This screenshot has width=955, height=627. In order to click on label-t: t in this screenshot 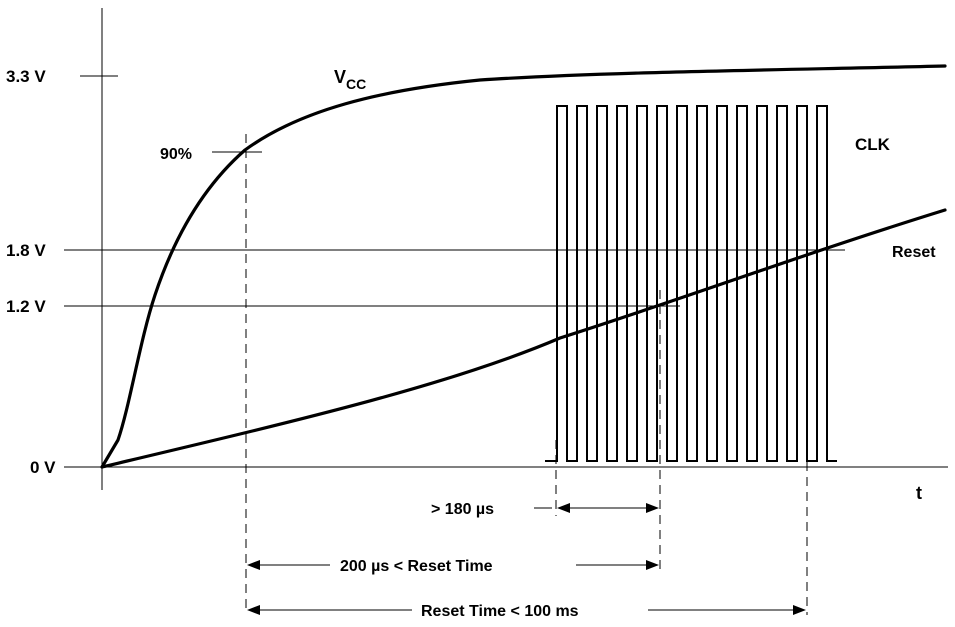, I will do `click(919, 493)`.